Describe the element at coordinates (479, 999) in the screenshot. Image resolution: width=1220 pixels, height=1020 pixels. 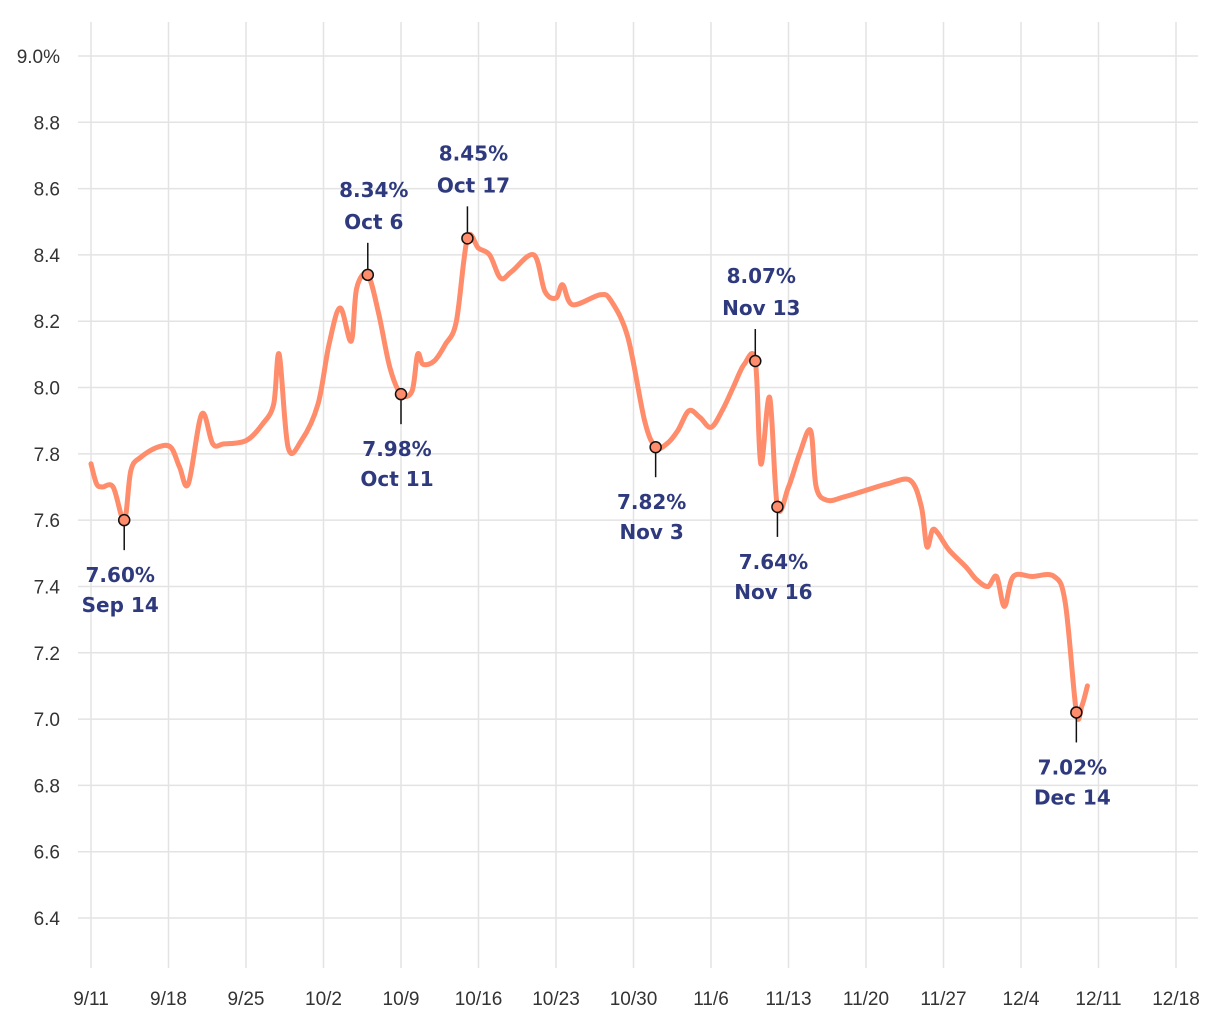
I see `x-tick-label: 10/16` at that location.